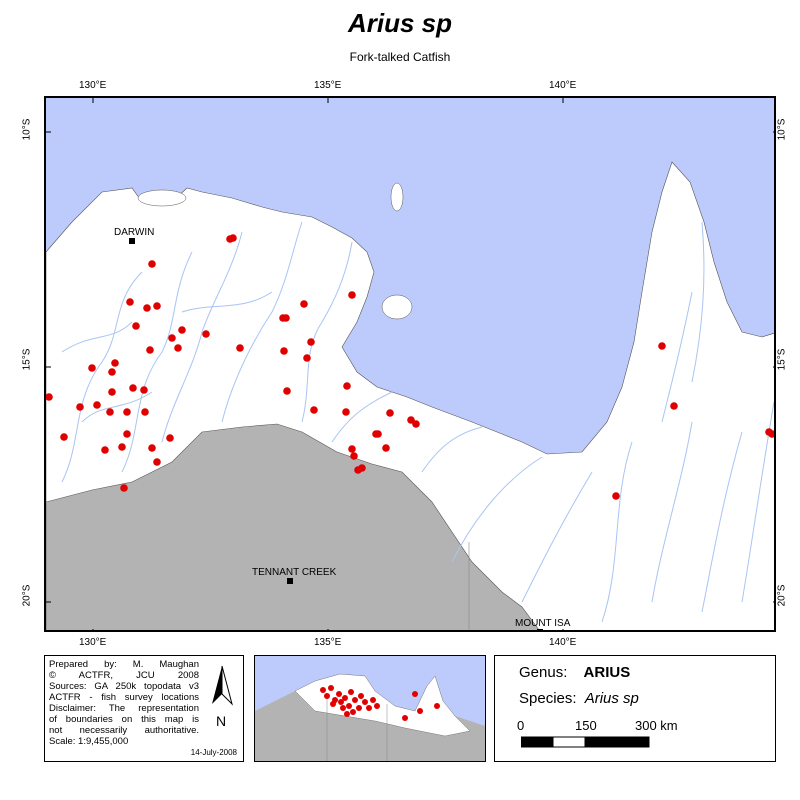 The height and width of the screenshot is (800, 800). What do you see at coordinates (222, 697) in the screenshot?
I see `north-arrow-icon: N` at bounding box center [222, 697].